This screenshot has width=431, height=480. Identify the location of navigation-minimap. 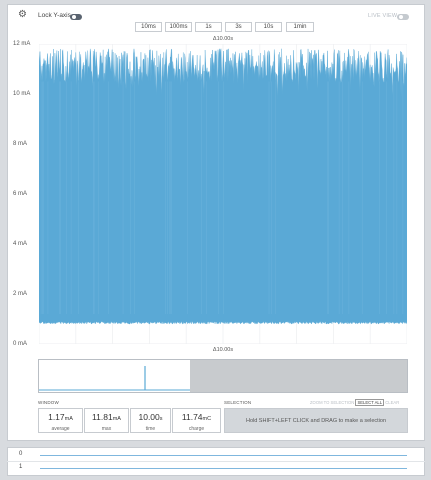
(223, 376).